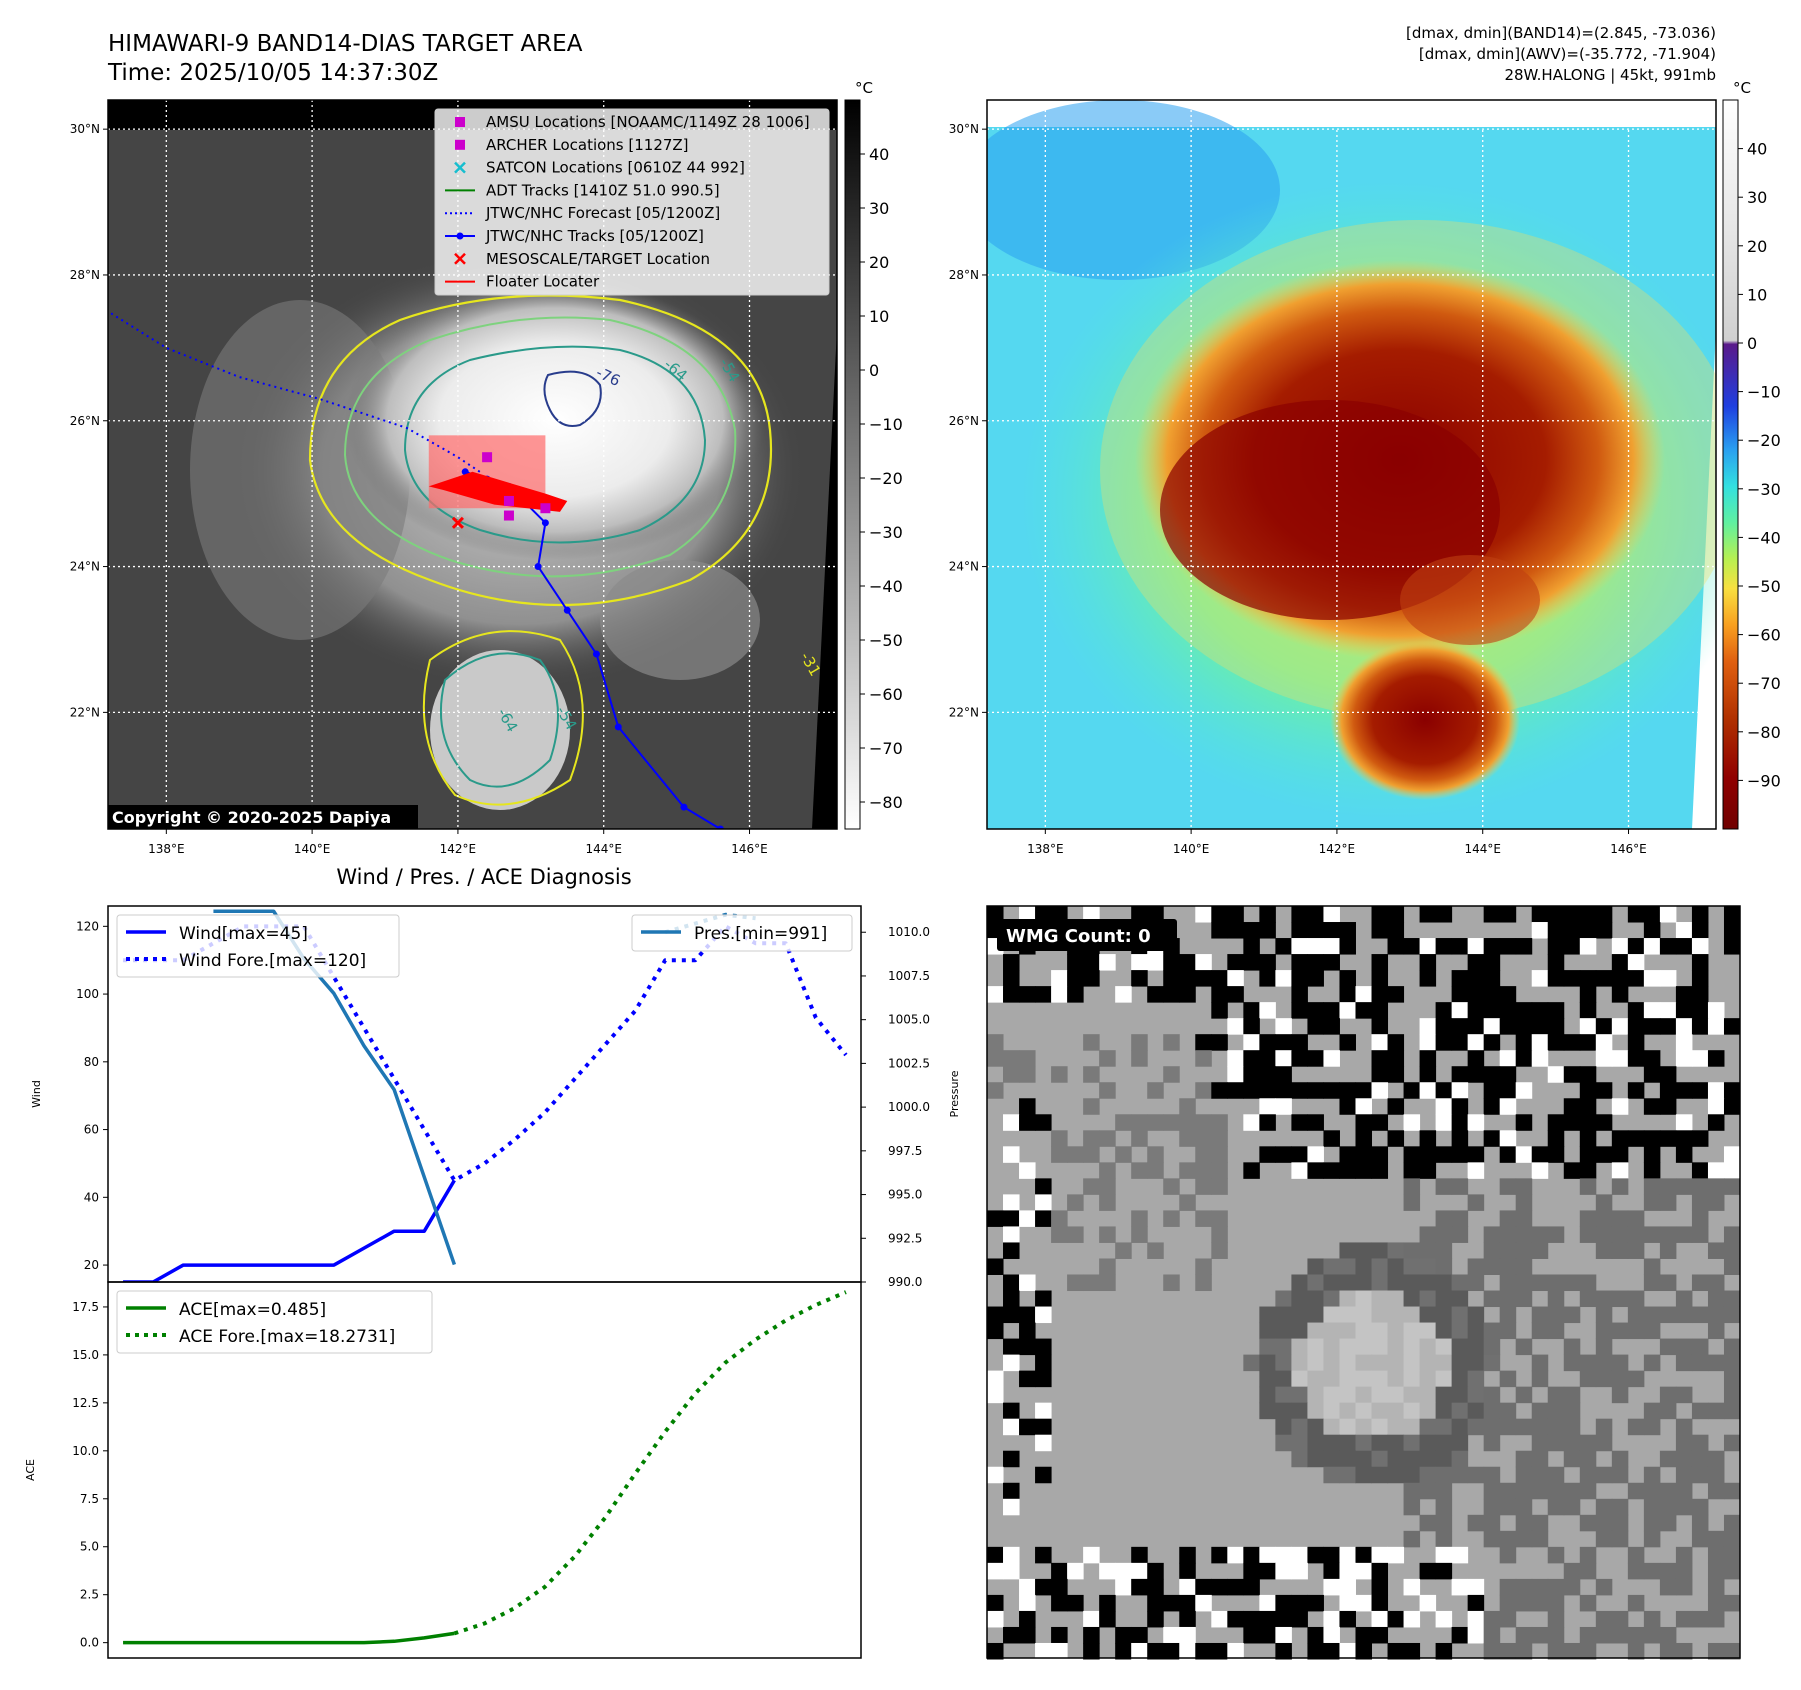 The height and width of the screenshot is (1690, 1801). I want to click on map-tick-label-lon: 140°E, so click(1191, 849).